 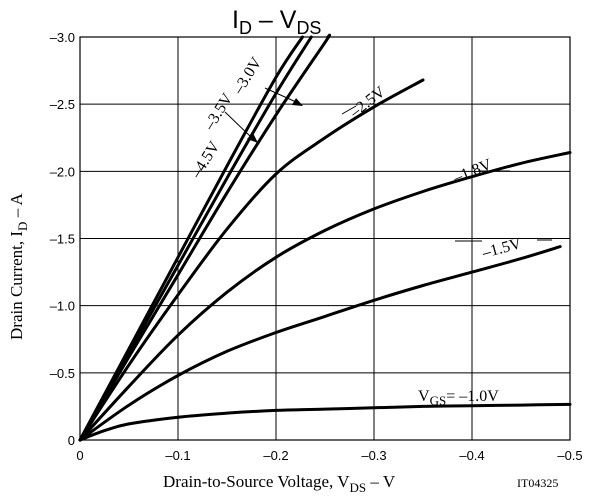 What do you see at coordinates (297, 102) in the screenshot?
I see `arrow-head-3-0v` at bounding box center [297, 102].